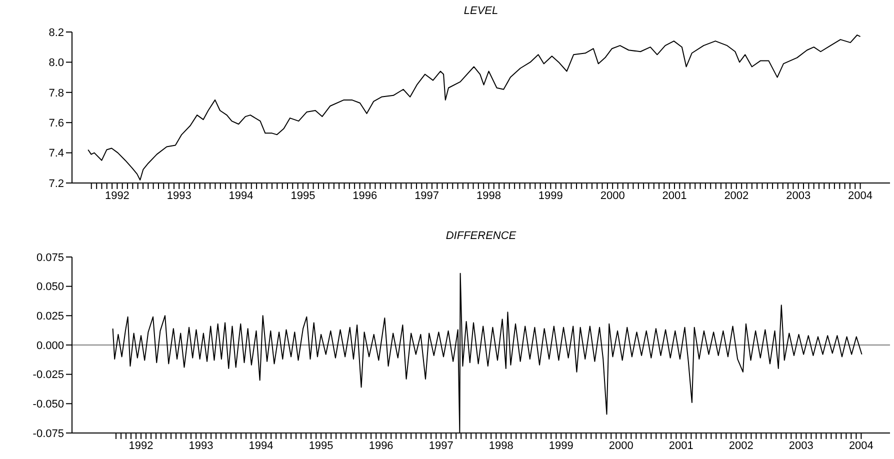  What do you see at coordinates (56, 93) in the screenshot?
I see `y-tick-label: 7.8` at bounding box center [56, 93].